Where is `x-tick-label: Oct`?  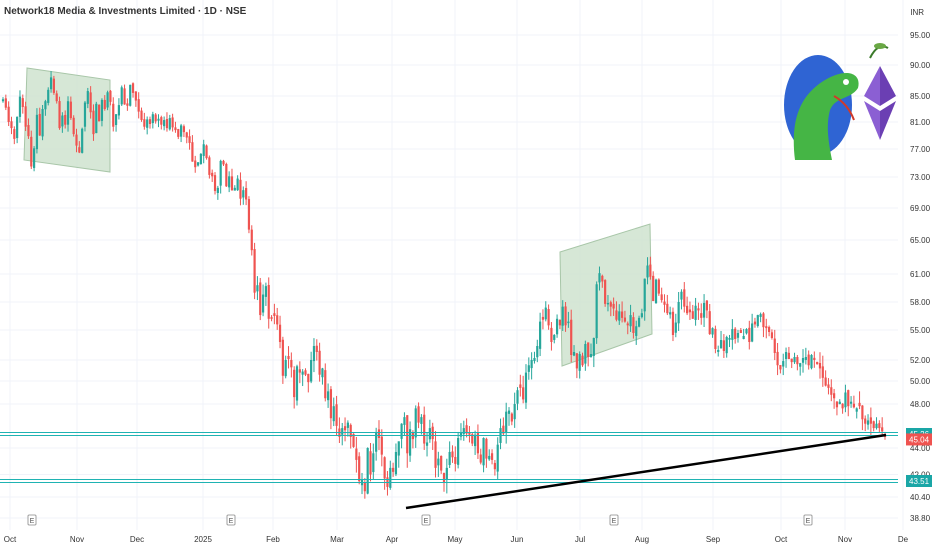 x-tick-label: Oct is located at coordinates (10, 539).